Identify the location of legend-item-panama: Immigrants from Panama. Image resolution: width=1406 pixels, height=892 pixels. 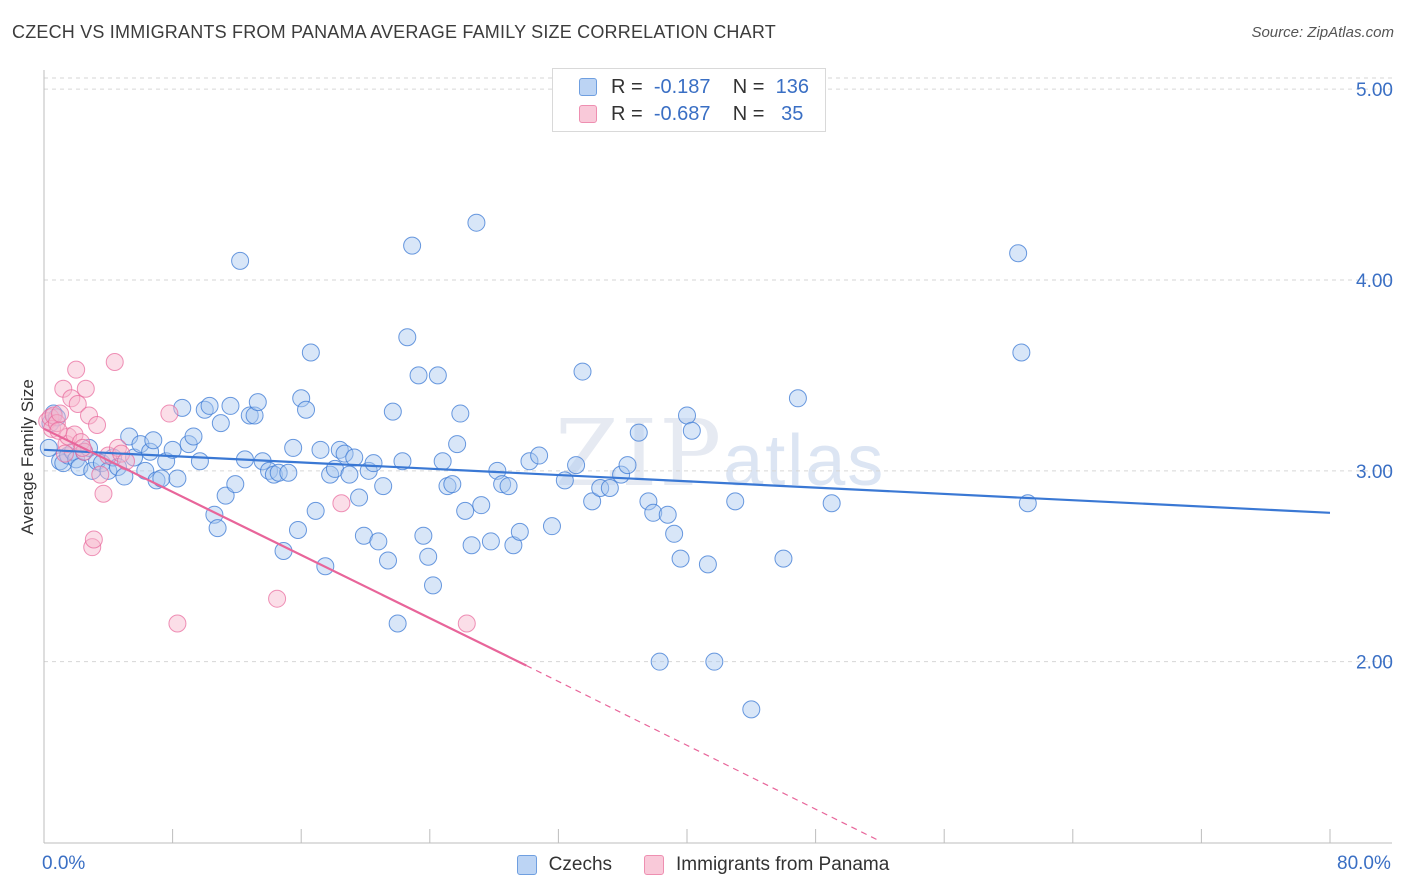
(766, 865).